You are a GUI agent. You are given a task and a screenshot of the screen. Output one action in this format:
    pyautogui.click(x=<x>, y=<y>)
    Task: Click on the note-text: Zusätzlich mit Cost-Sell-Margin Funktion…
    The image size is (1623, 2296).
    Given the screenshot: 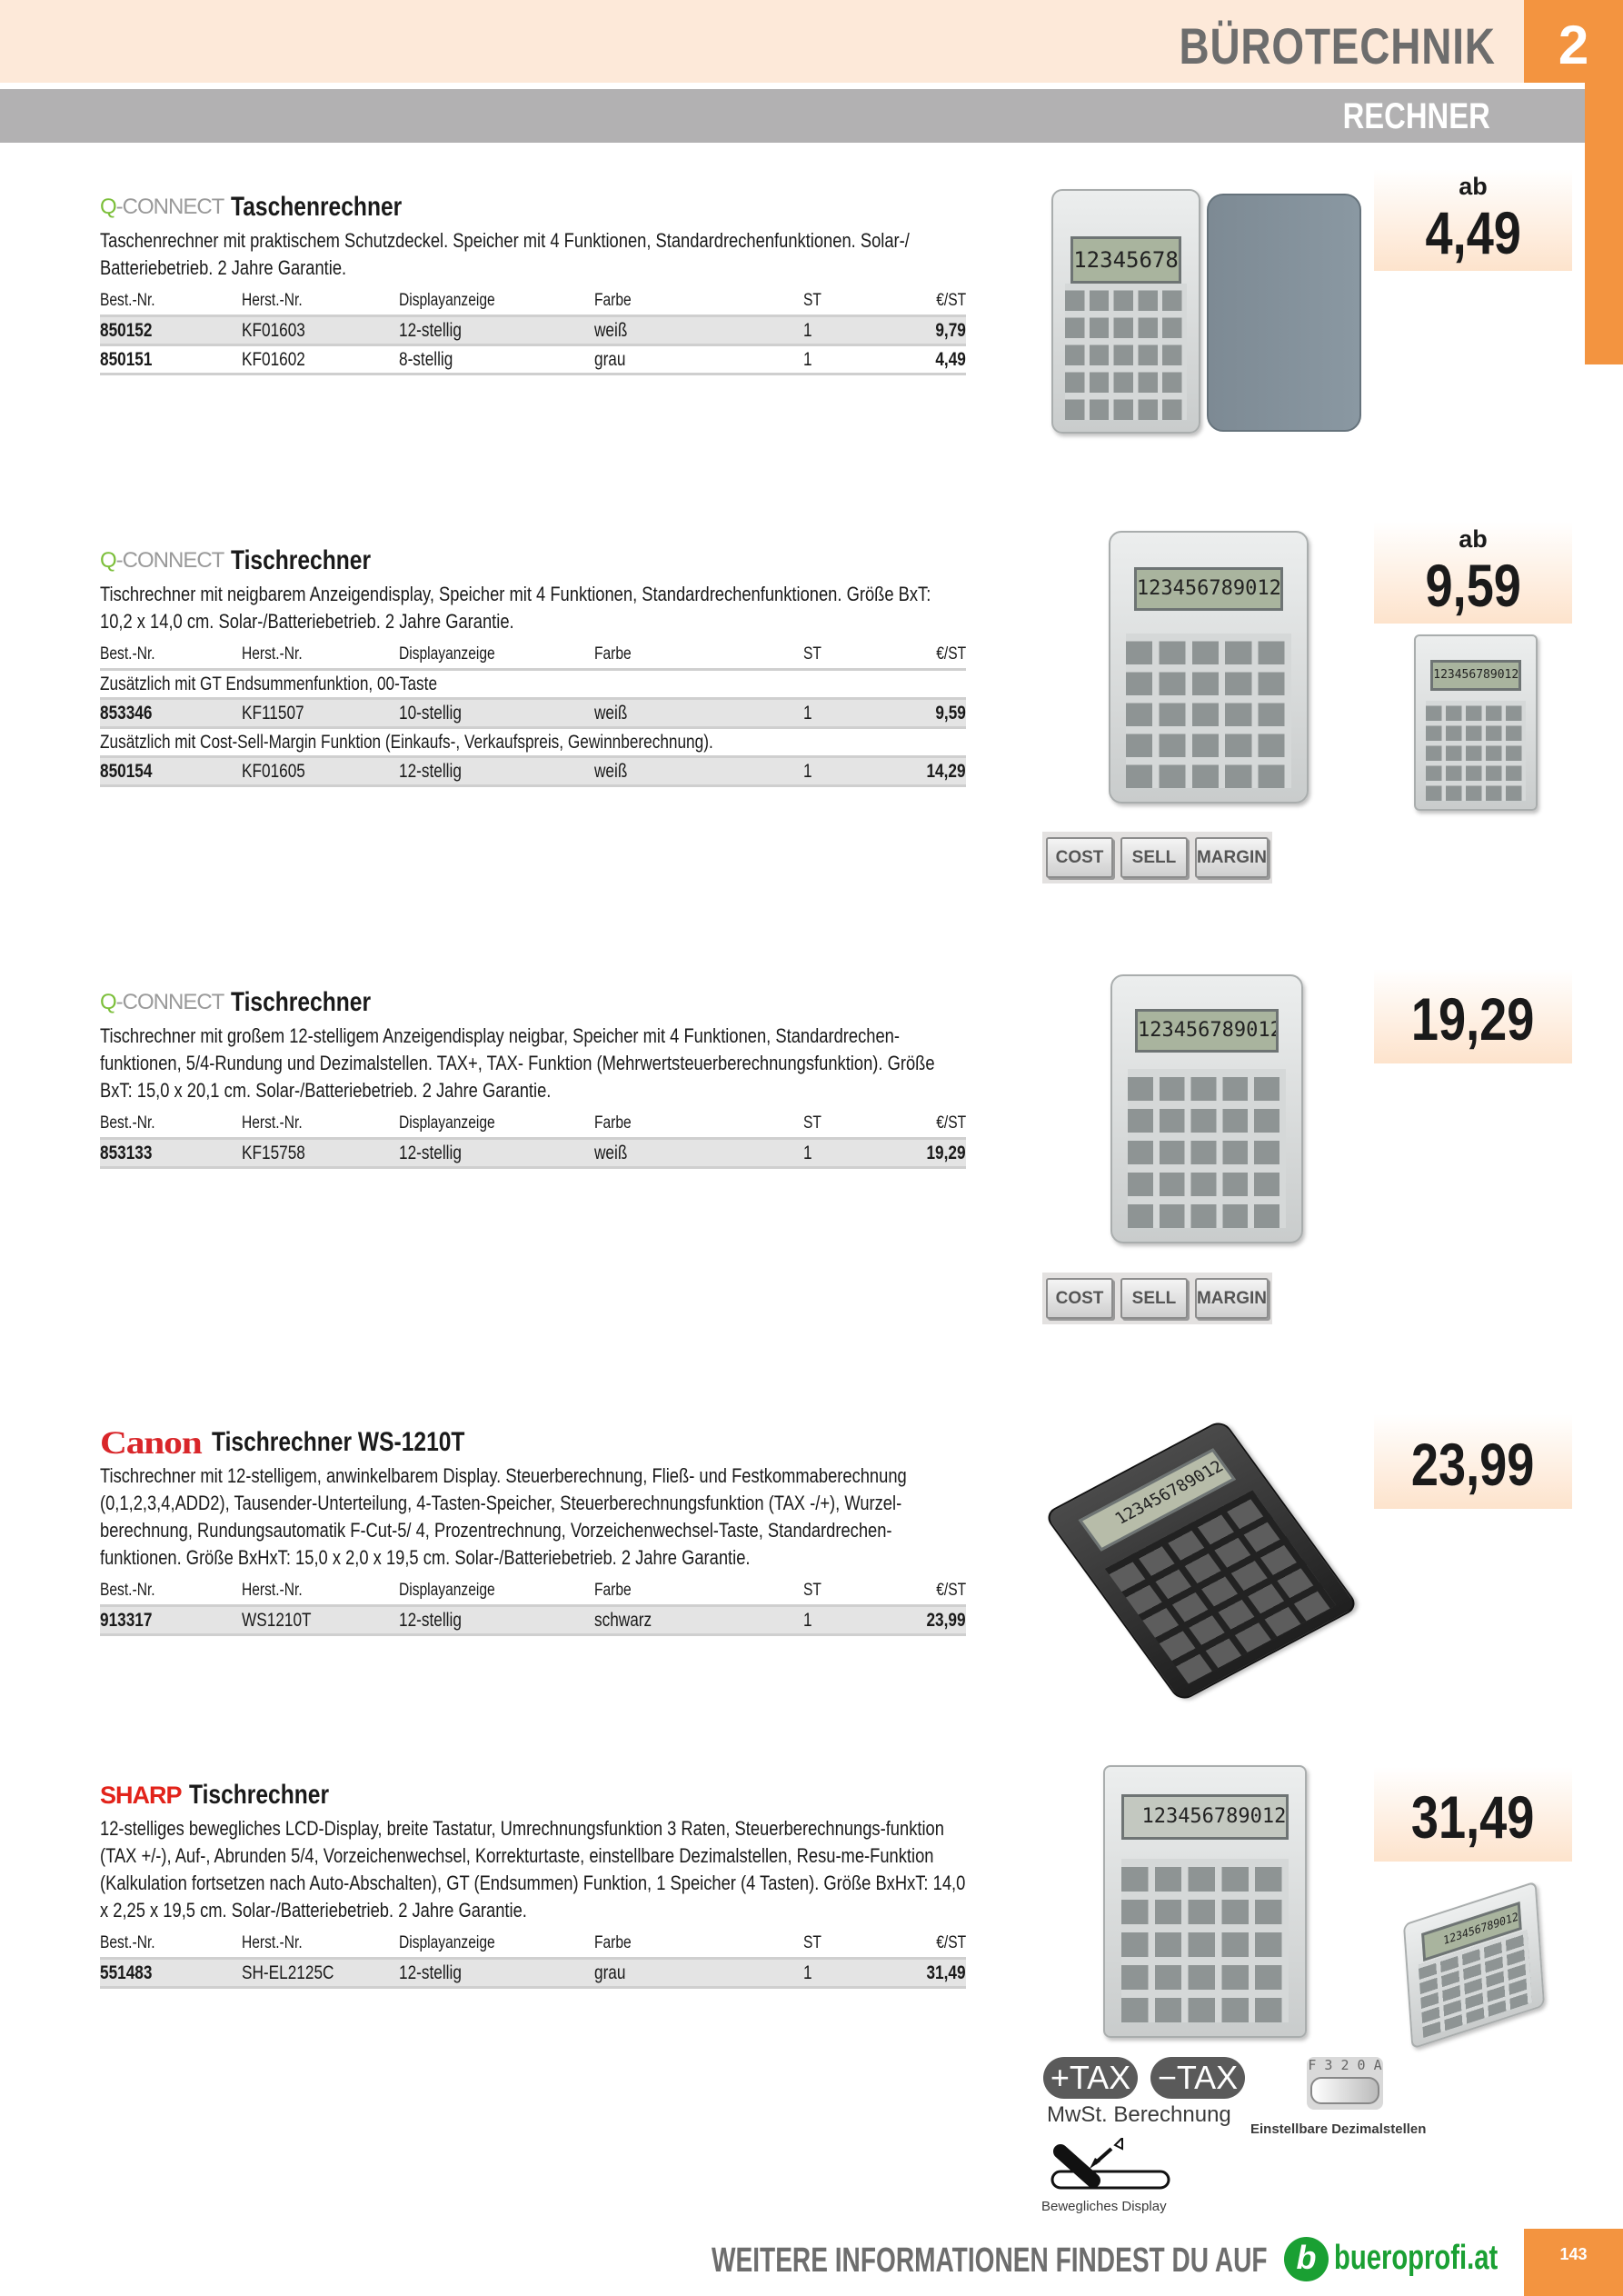 What is the action you would take?
    pyautogui.click(x=406, y=742)
    